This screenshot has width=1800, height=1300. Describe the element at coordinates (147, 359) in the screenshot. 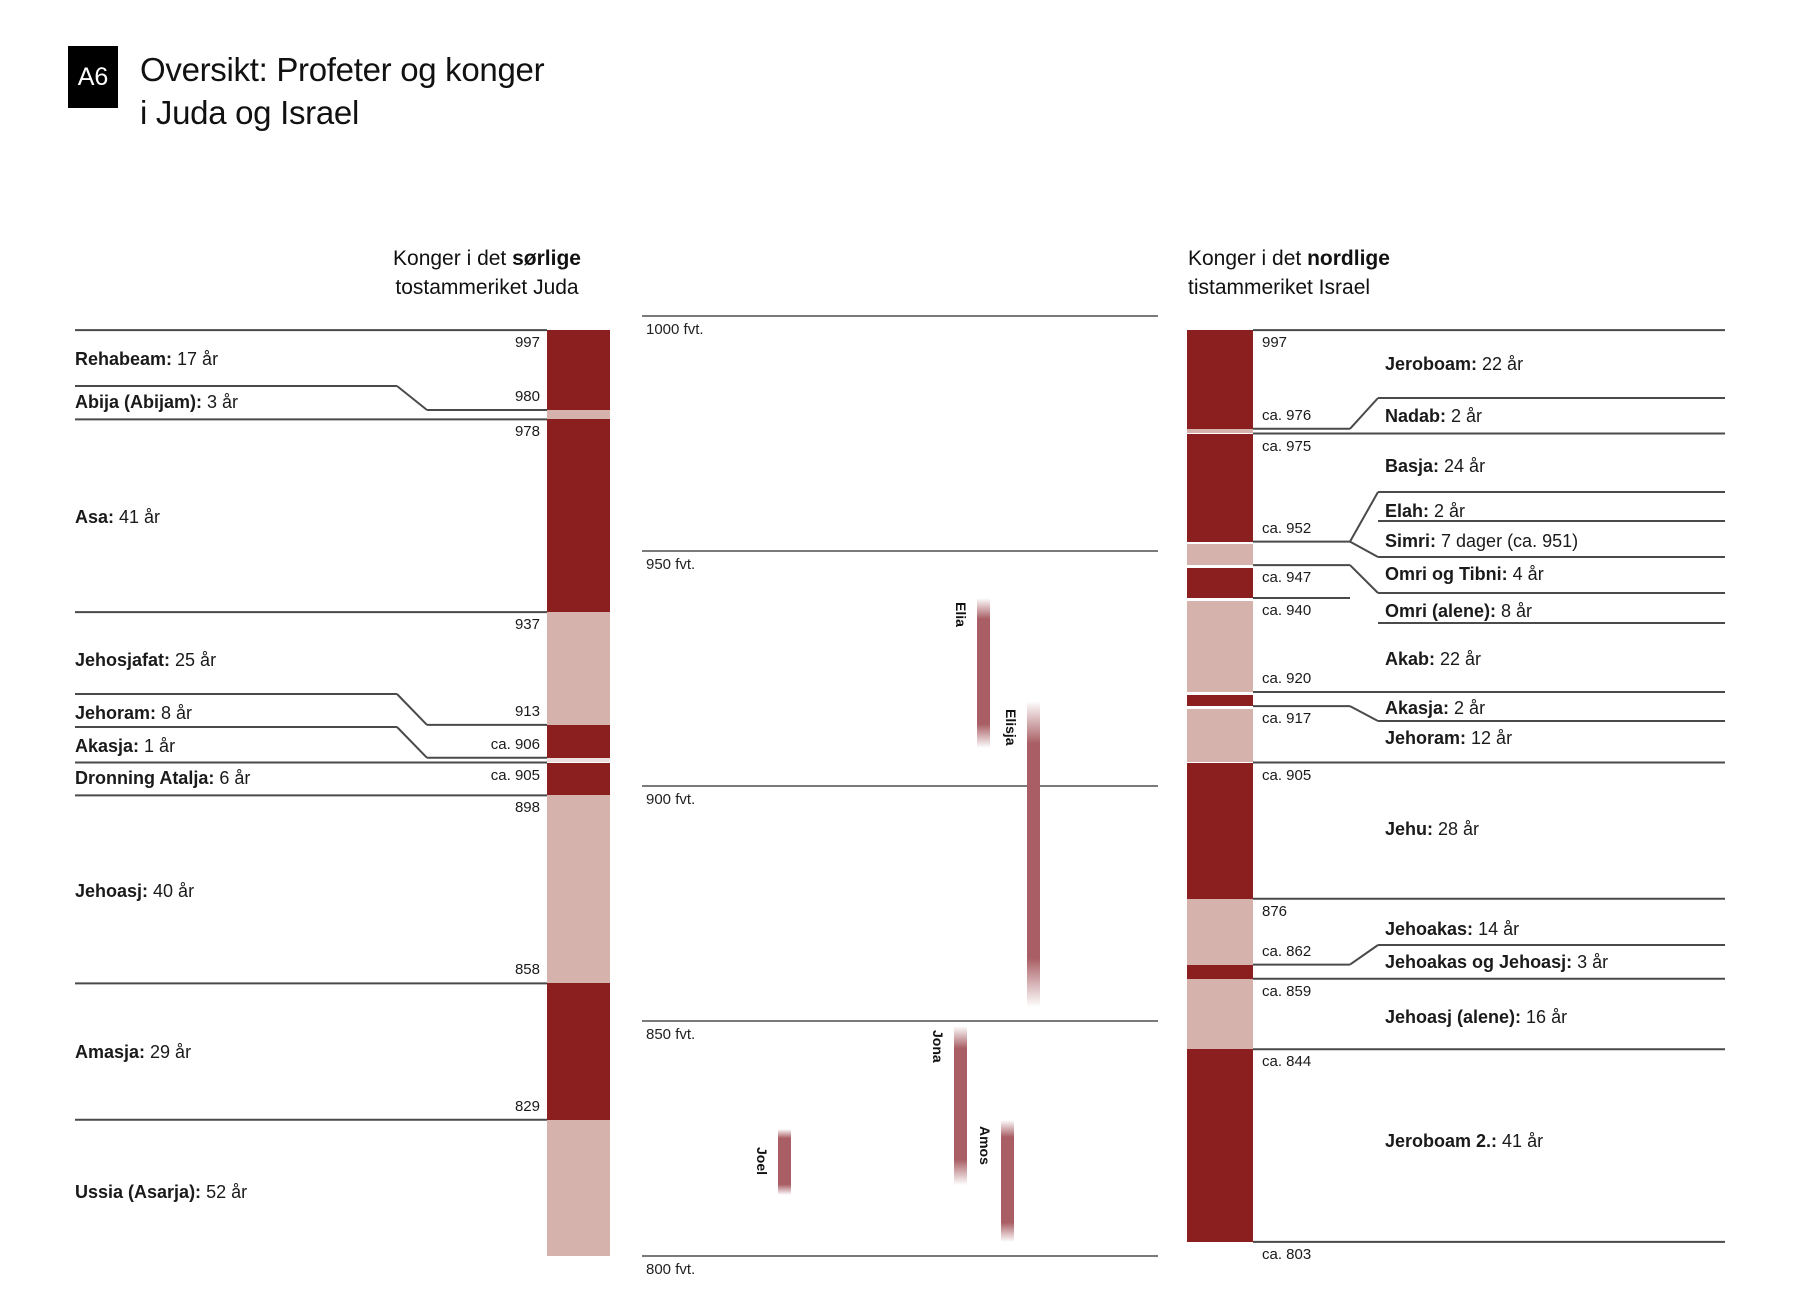

I see `juda-king-label-1: Rehabeam: 17 år` at that location.